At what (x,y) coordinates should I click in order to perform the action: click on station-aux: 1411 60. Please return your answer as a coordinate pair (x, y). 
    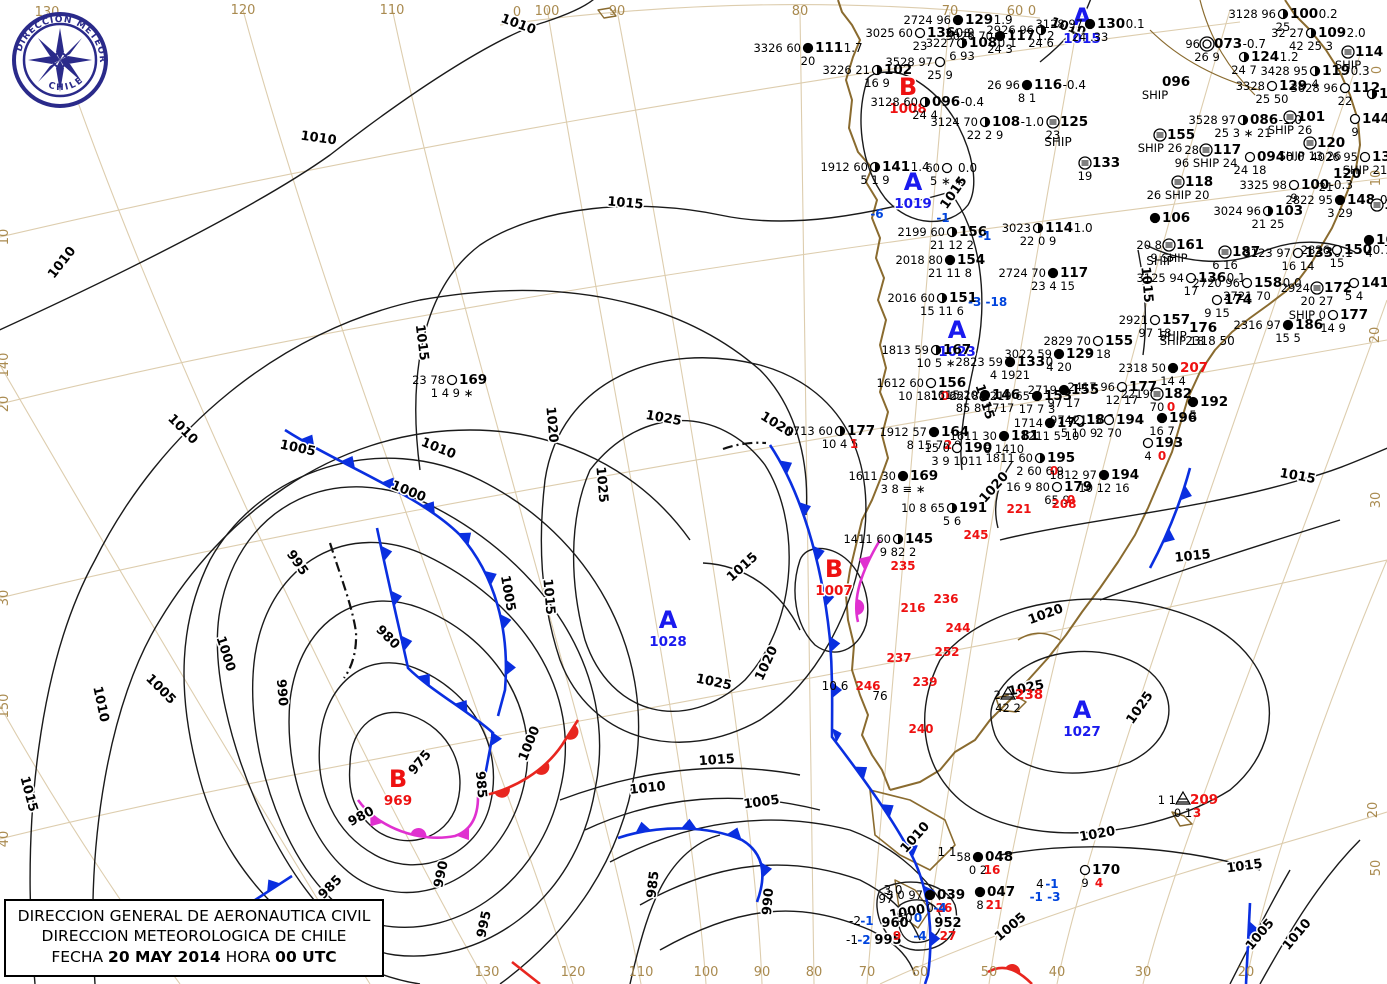
    Looking at the image, I should click on (867, 539).